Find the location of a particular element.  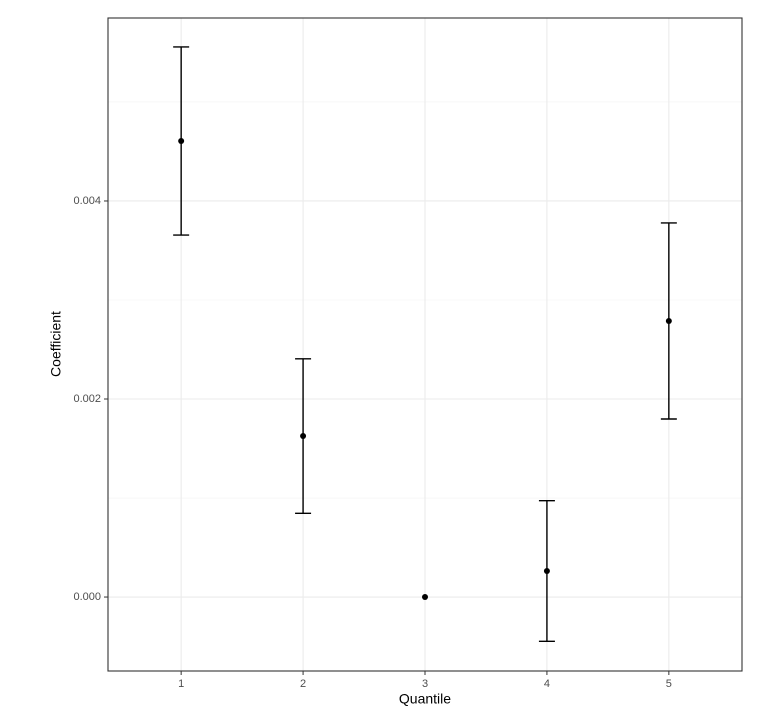

x-axis-title: Quantile is located at coordinates (425, 699).